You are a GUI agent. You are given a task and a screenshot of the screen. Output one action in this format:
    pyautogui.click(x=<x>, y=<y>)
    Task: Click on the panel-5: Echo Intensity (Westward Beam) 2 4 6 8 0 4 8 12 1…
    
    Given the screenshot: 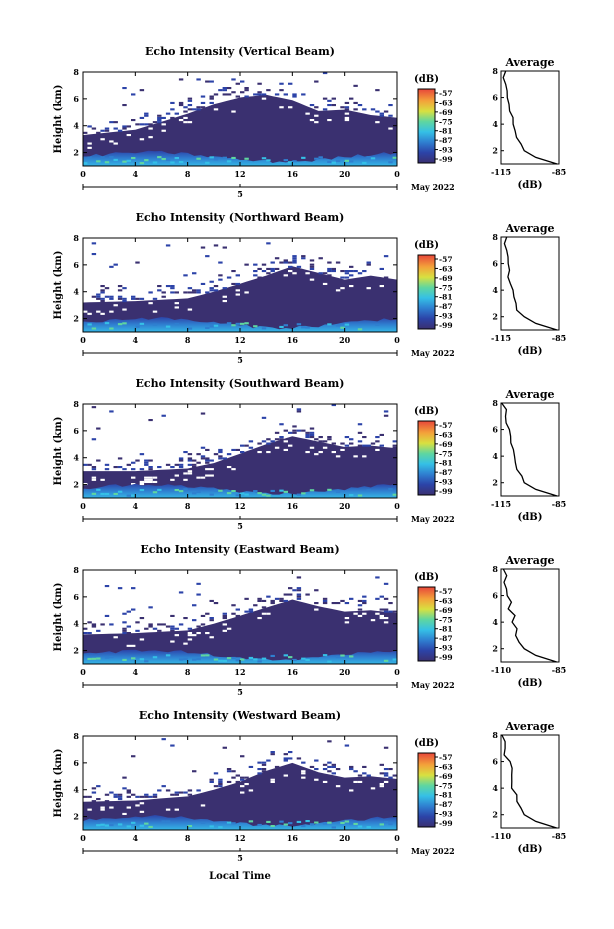 What is the action you would take?
    pyautogui.click(x=309, y=786)
    